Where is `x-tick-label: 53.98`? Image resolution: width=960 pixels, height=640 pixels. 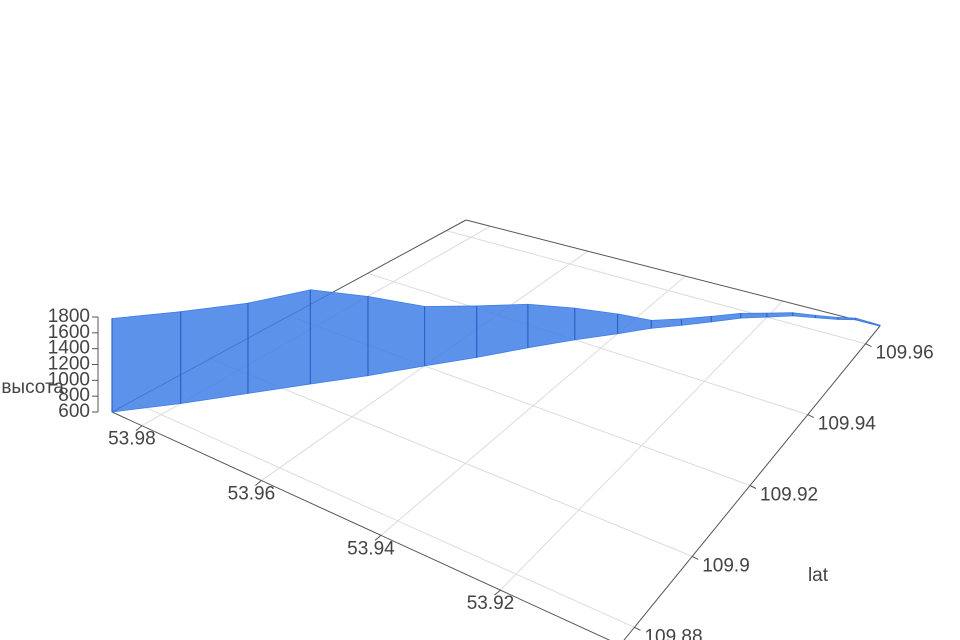
x-tick-label: 53.98 is located at coordinates (132, 439).